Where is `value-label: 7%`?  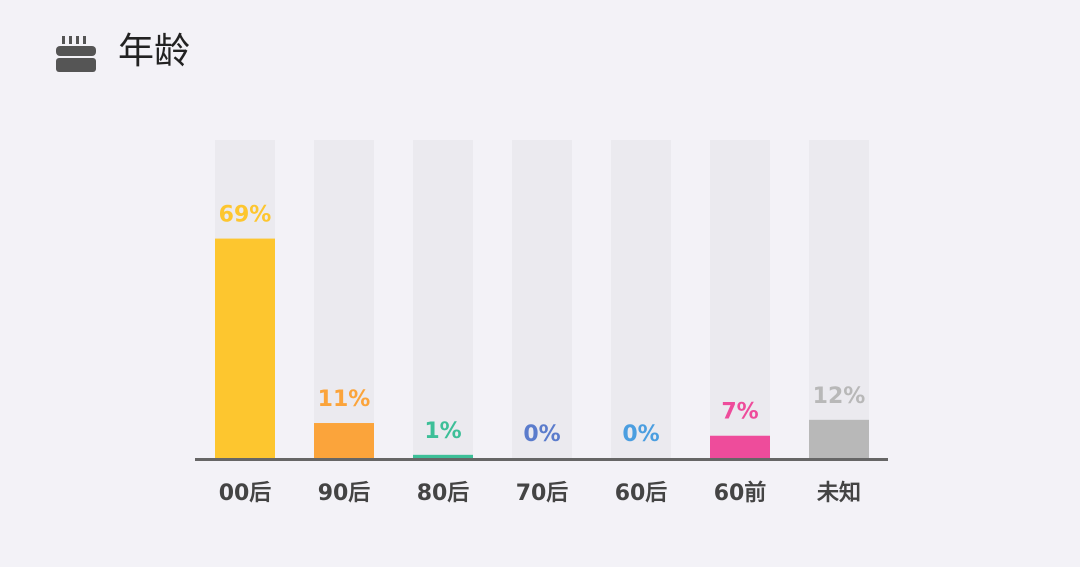 value-label: 7% is located at coordinates (739, 412).